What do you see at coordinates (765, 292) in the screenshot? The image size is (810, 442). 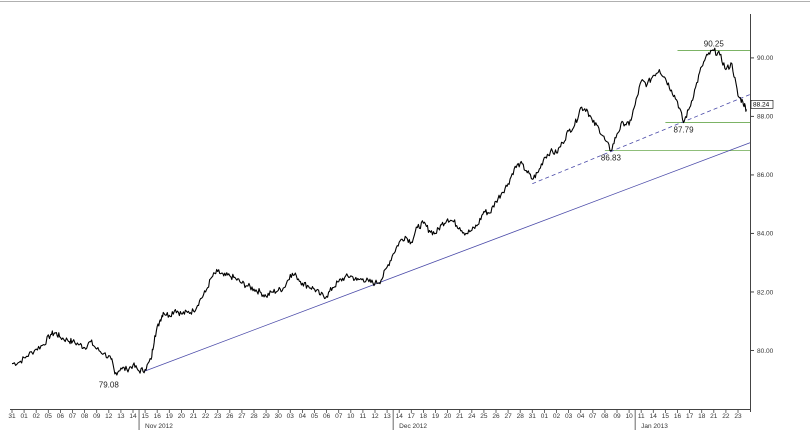 I see `y-tick-label: 82.00` at bounding box center [765, 292].